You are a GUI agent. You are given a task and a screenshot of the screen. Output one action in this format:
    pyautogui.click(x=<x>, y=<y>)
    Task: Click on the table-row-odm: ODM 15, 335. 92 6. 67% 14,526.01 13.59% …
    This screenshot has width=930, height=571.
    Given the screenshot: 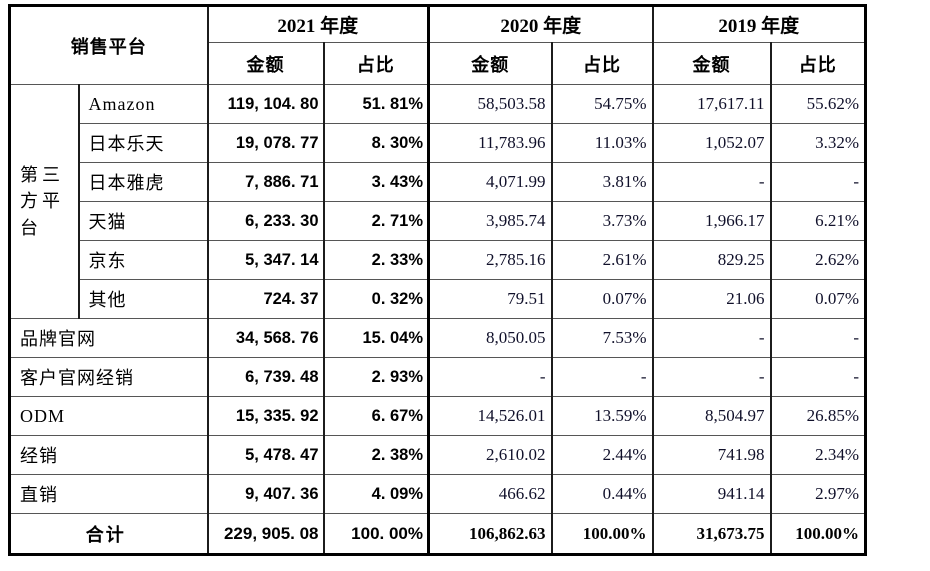 What is the action you would take?
    pyautogui.click(x=437, y=416)
    